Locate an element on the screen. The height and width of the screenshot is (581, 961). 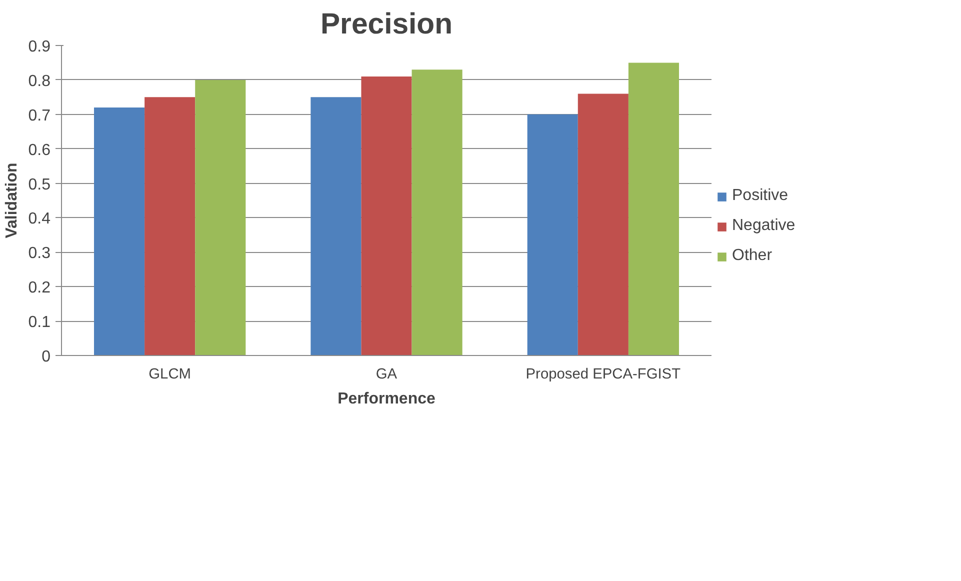
legend-label: Other is located at coordinates (752, 256).